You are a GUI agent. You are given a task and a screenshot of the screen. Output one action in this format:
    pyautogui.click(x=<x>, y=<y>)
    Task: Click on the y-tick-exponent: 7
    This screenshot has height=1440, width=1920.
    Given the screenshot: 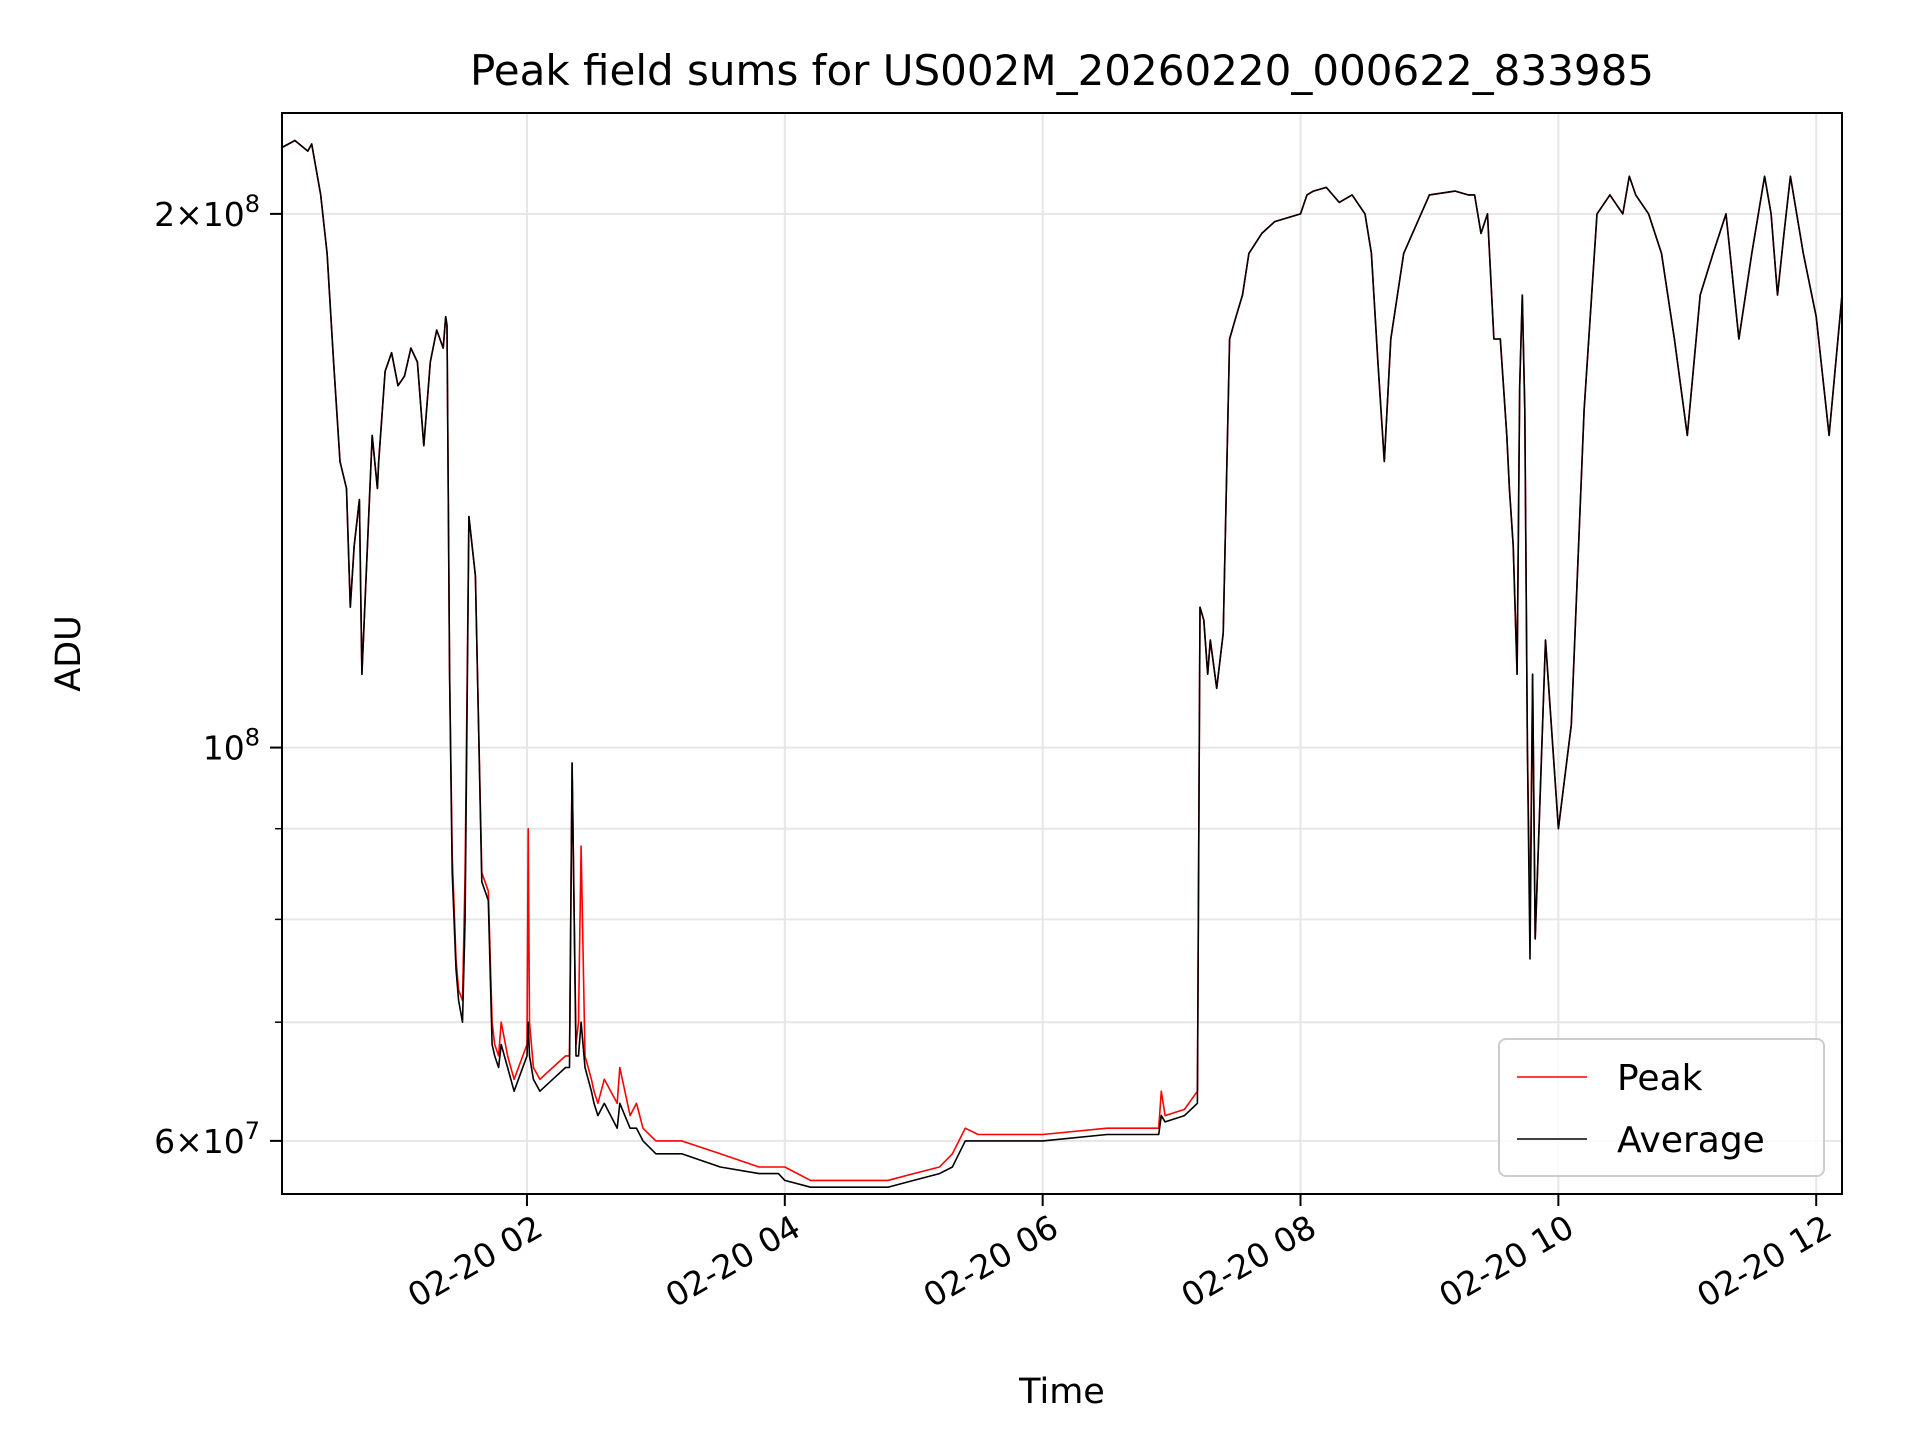 What is the action you would take?
    pyautogui.click(x=252, y=1131)
    